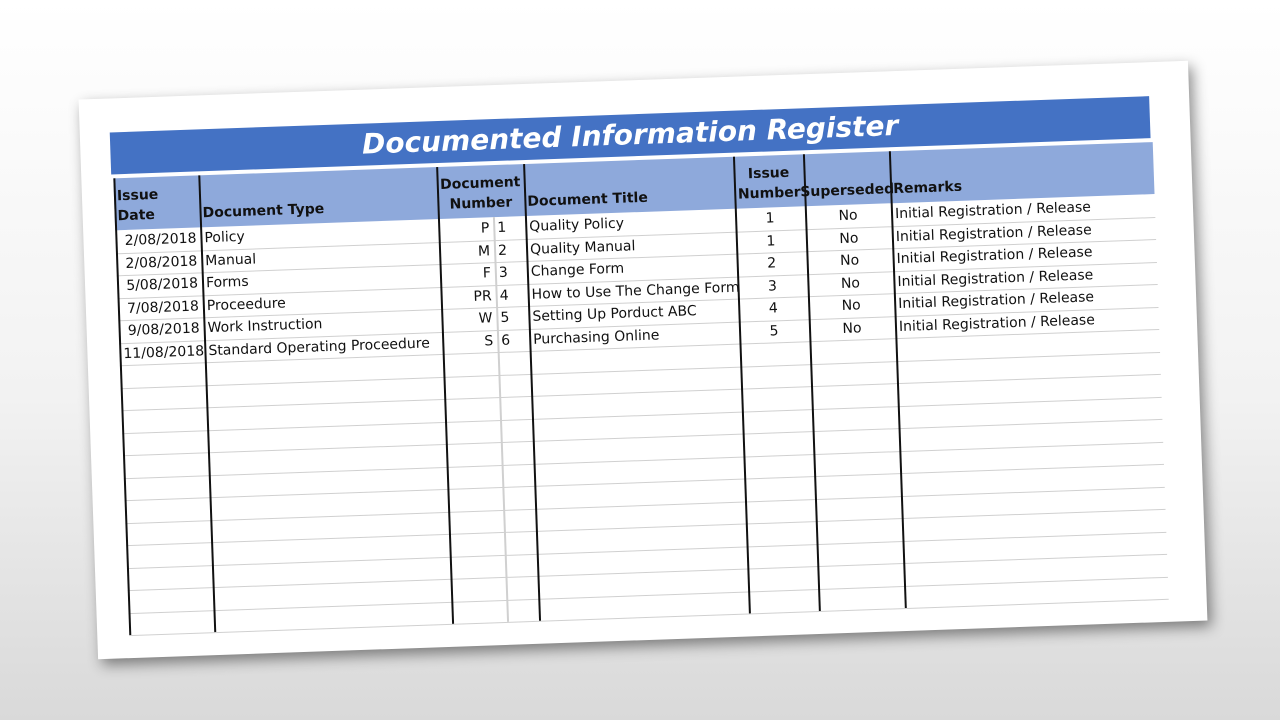 The width and height of the screenshot is (1280, 720). Describe the element at coordinates (164, 352) in the screenshot. I see `table-cell: 11/08/2018` at that location.